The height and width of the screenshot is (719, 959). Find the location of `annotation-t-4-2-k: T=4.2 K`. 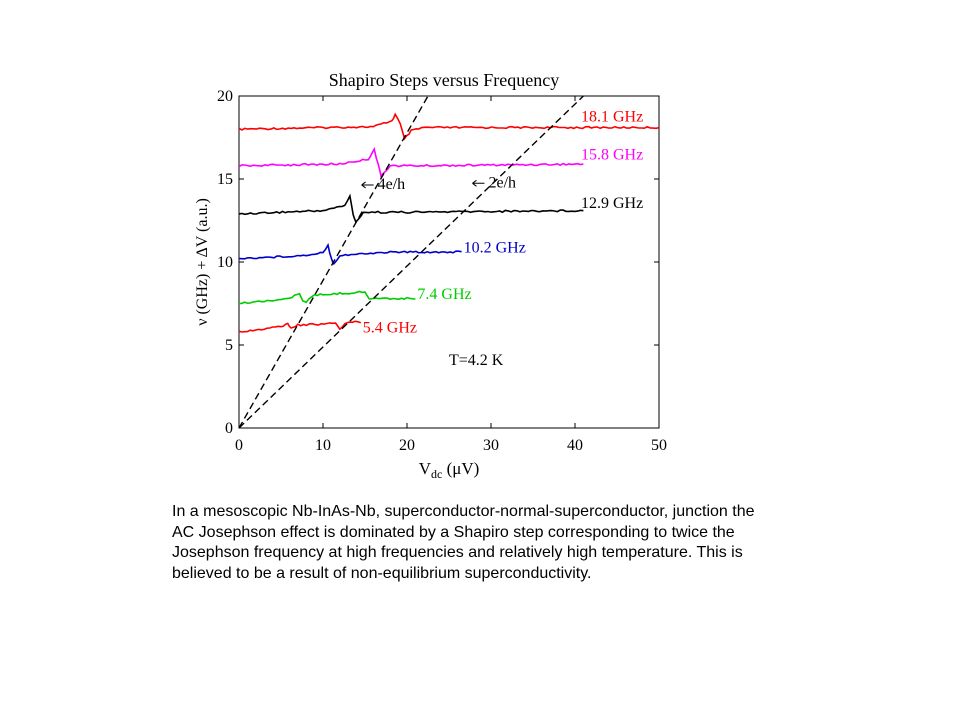

annotation-t-4-2-k: T=4.2 K is located at coordinates (476, 360).